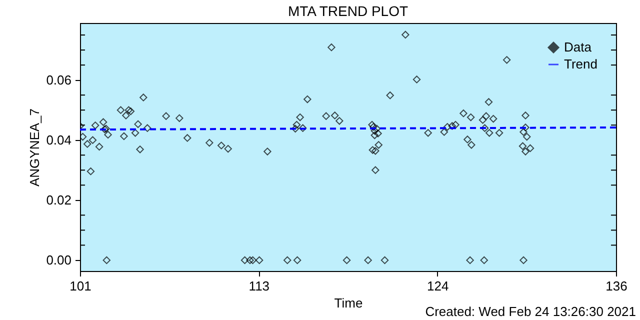  What do you see at coordinates (59, 260) in the screenshot?
I see `y-tick-label: 0.00` at bounding box center [59, 260].